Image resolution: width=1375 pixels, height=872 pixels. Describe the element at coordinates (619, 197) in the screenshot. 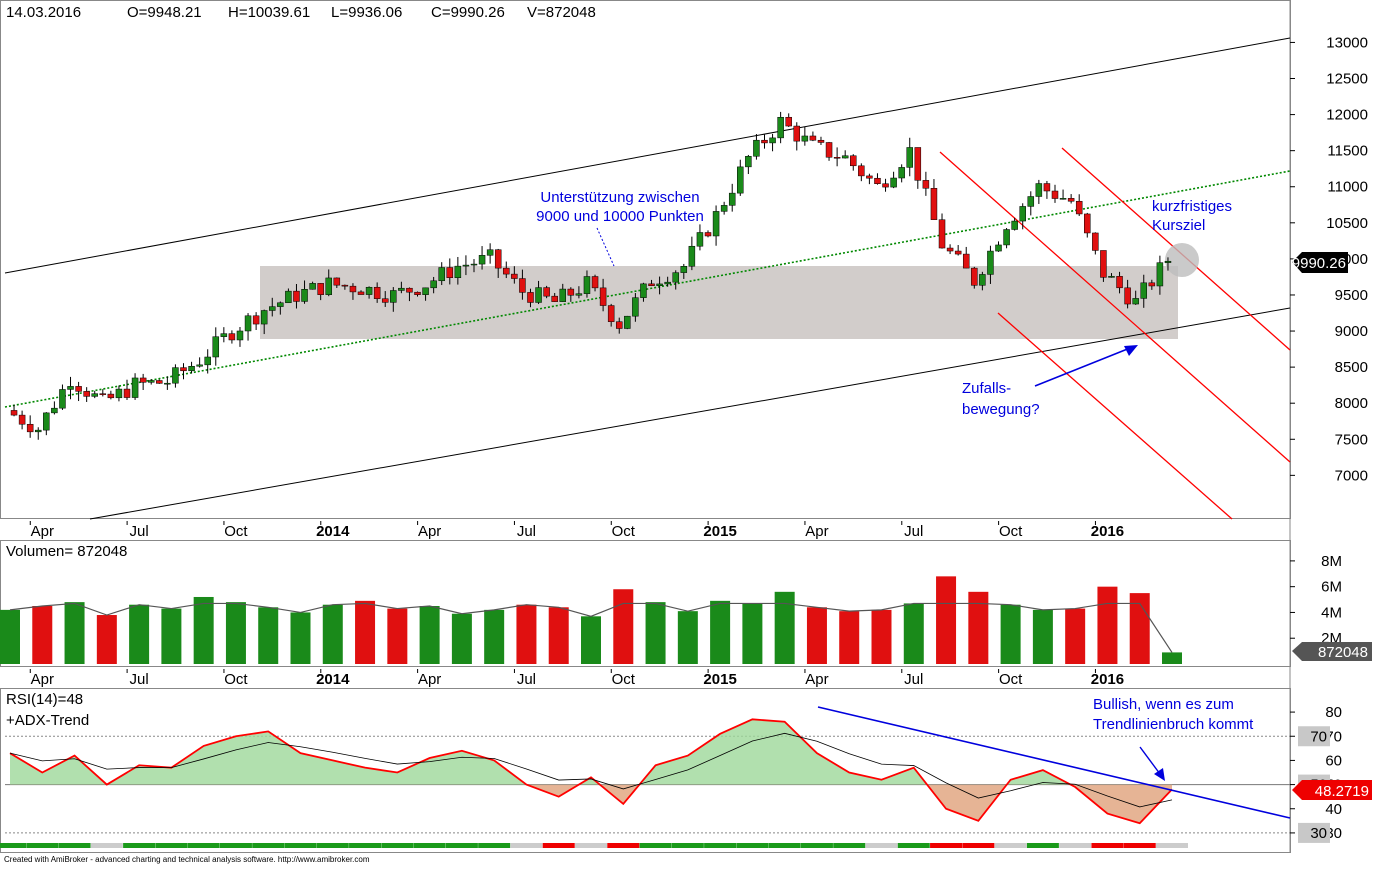

I see `support-annotation-line1: Unterstützung zwischen` at that location.